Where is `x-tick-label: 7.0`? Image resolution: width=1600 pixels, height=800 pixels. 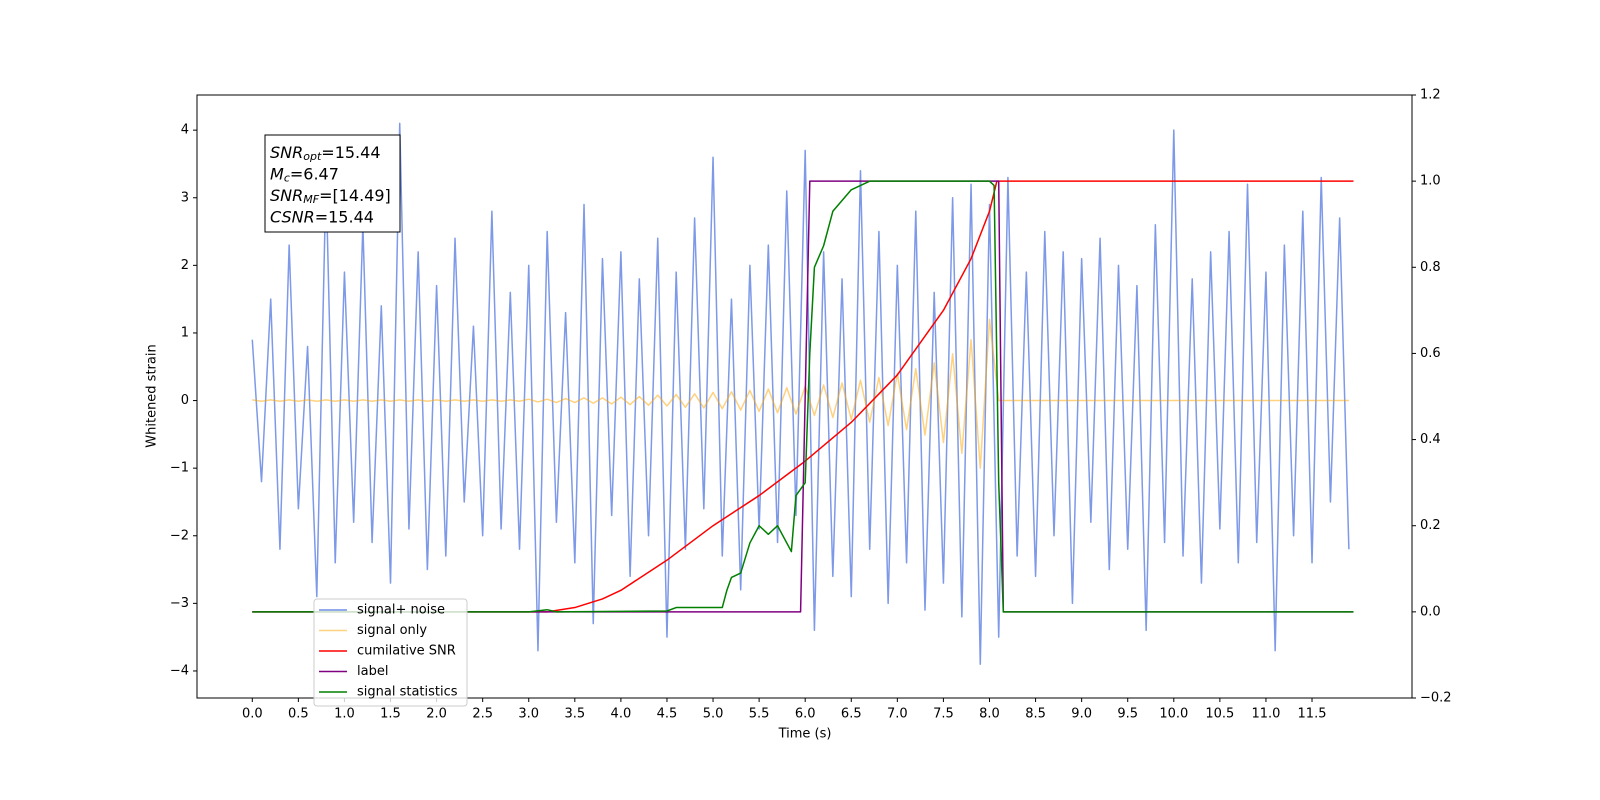
x-tick-label: 7.0 is located at coordinates (897, 714).